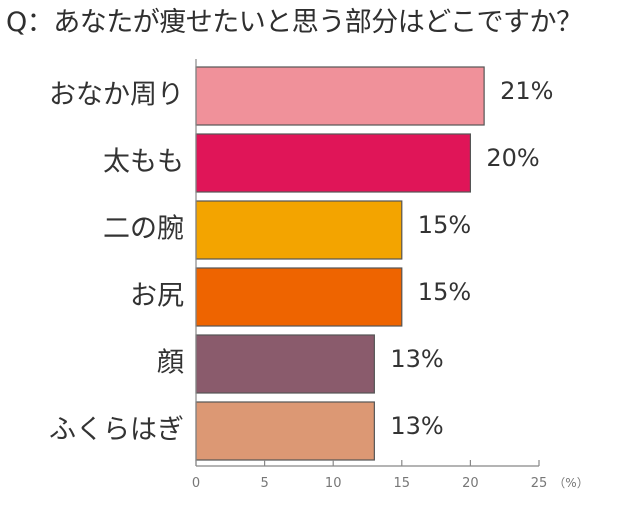 This screenshot has width=640, height=509. What do you see at coordinates (116, 95) in the screenshot?
I see `category-label: おなか周り` at bounding box center [116, 95].